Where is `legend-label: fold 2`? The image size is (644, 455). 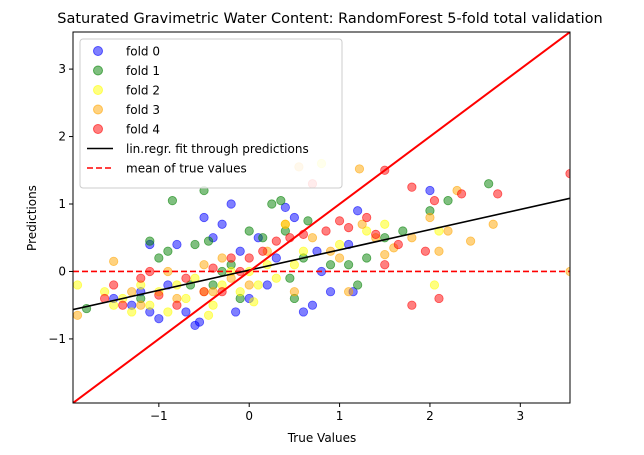 legend-label: fold 2 is located at coordinates (143, 91).